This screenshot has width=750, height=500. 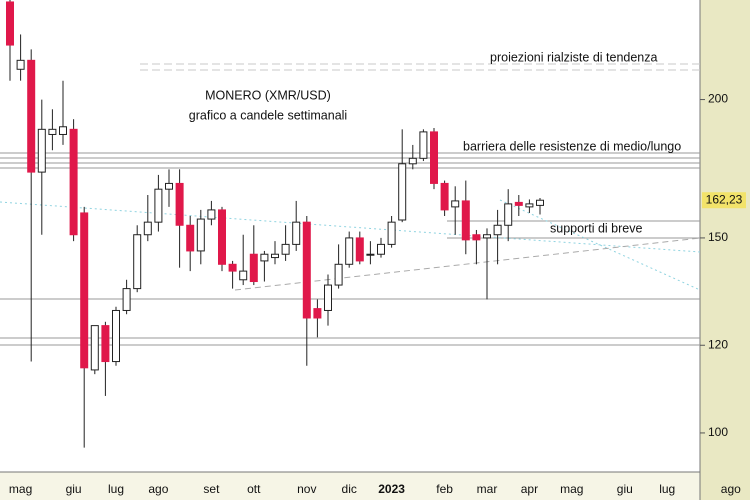 I want to click on annotation: supporti di breve, so click(x=596, y=228).